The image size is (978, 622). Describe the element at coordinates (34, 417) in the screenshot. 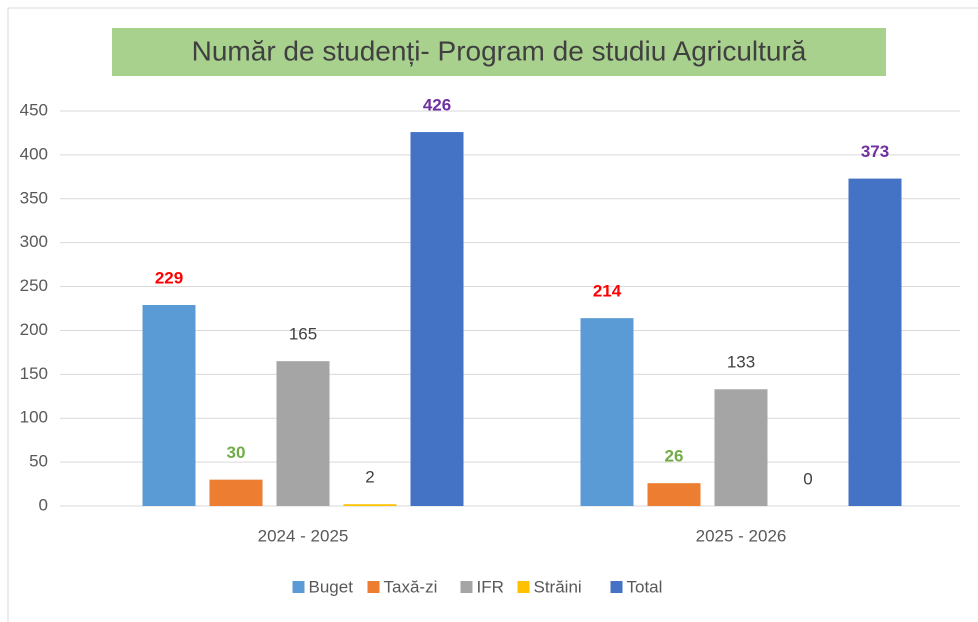

I see `y-tick-label: 100` at that location.